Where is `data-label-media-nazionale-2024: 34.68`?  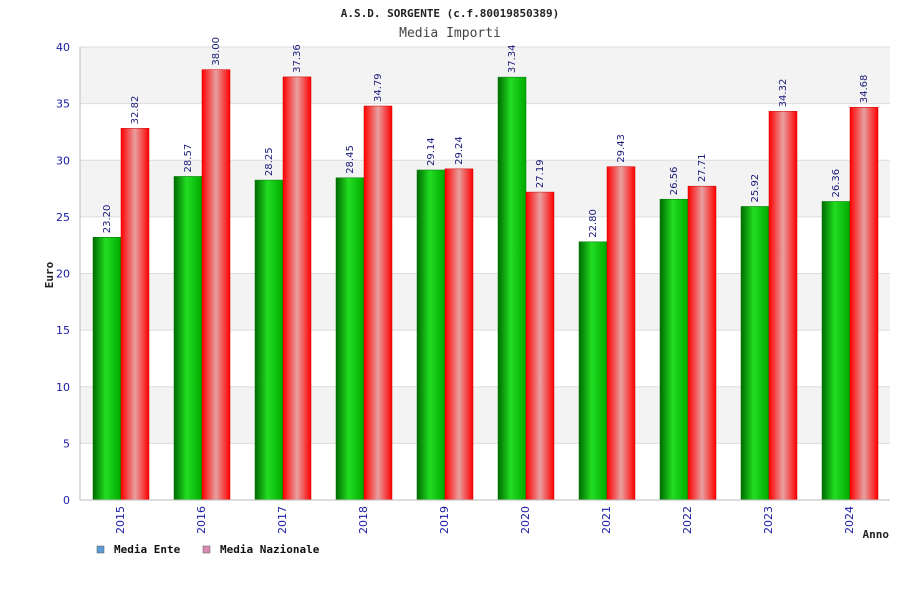
data-label-media-nazionale-2024: 34.68 is located at coordinates (864, 89).